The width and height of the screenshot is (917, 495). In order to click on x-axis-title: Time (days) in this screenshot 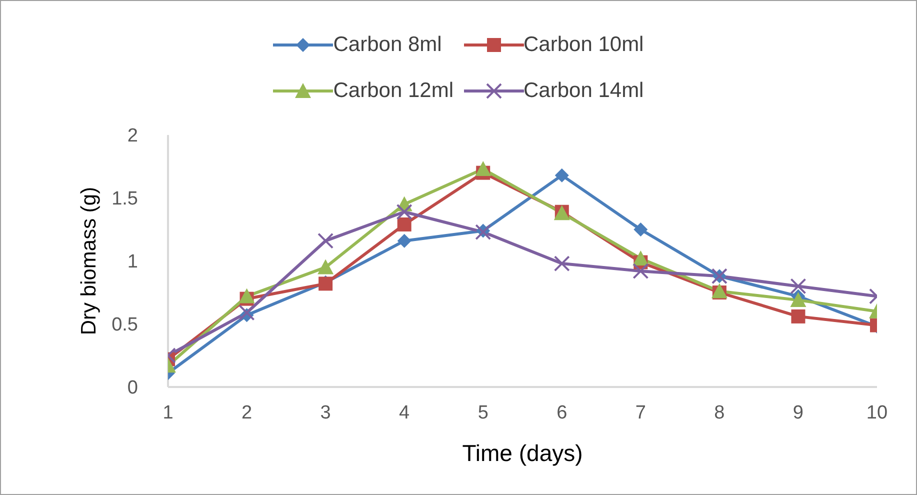, I will do `click(522, 453)`.